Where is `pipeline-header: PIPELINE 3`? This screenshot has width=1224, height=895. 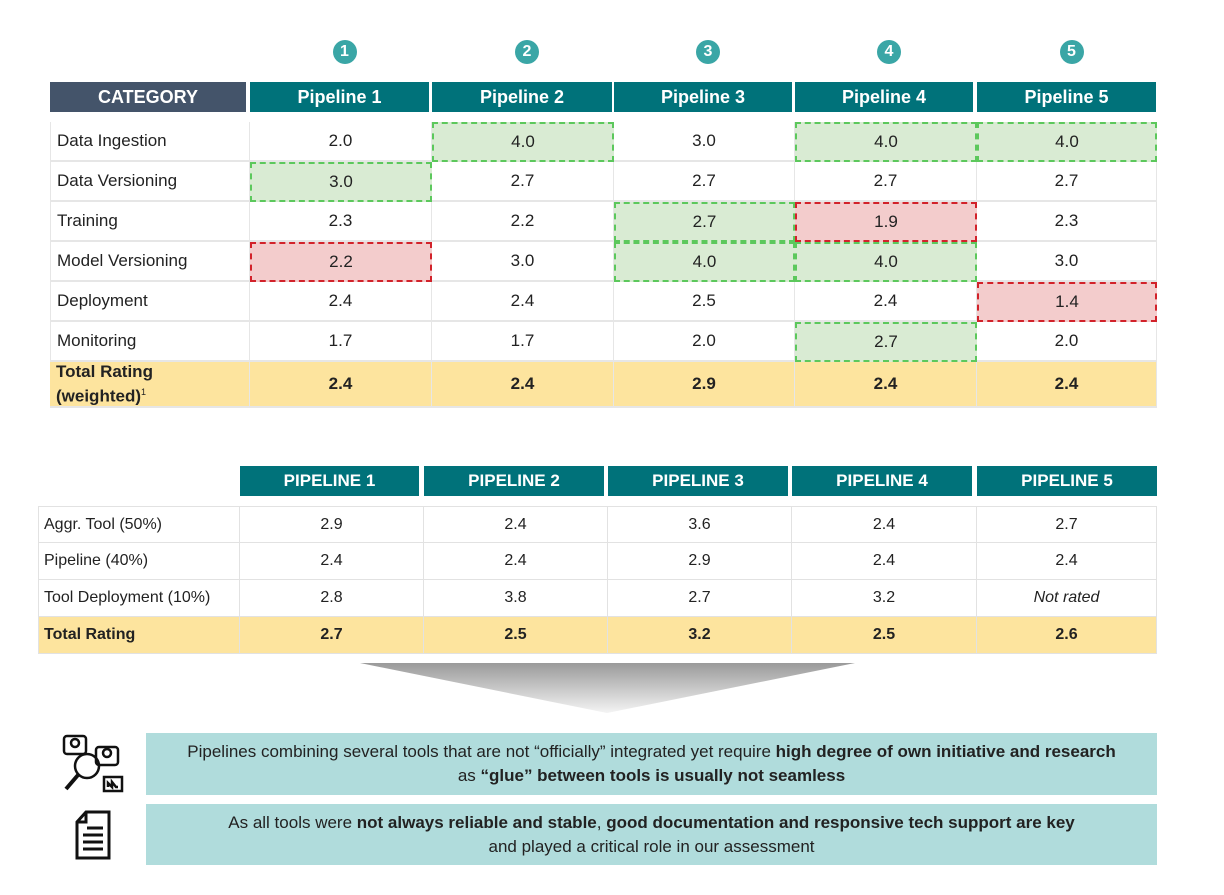
pipeline-header: PIPELINE 3 is located at coordinates (698, 481).